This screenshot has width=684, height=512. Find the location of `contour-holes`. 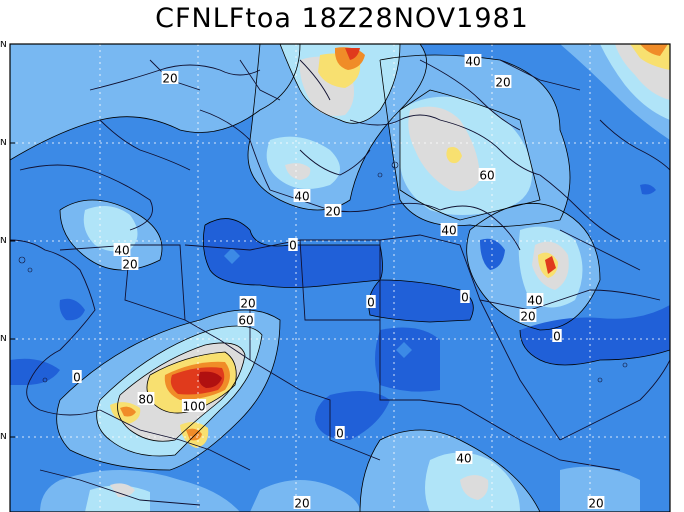

contour-holes is located at coordinates (318, 303).